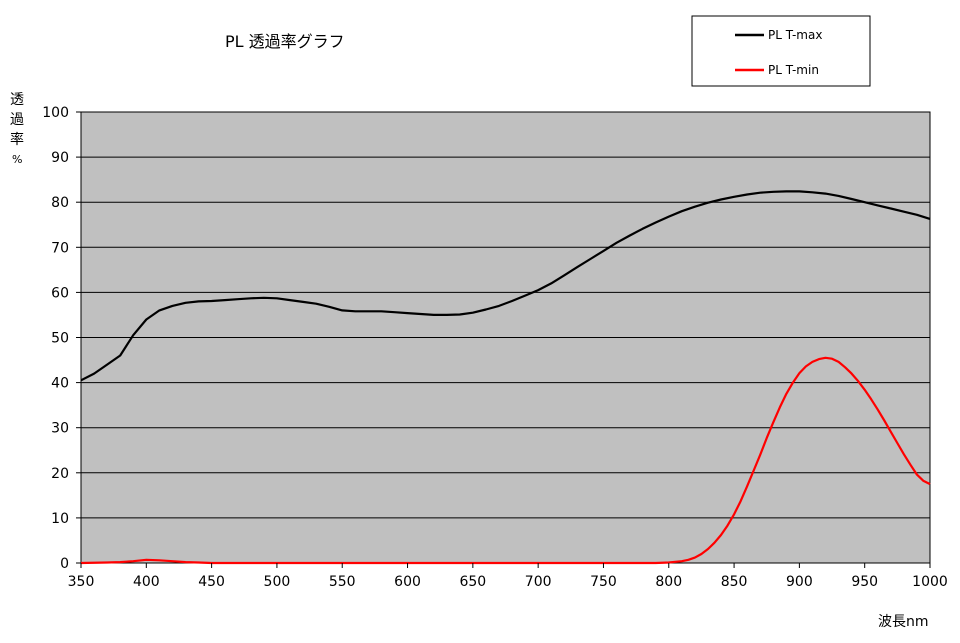 This screenshot has width=960, height=643. Describe the element at coordinates (17, 100) in the screenshot. I see `y-axis-label-char-1: 透` at that location.